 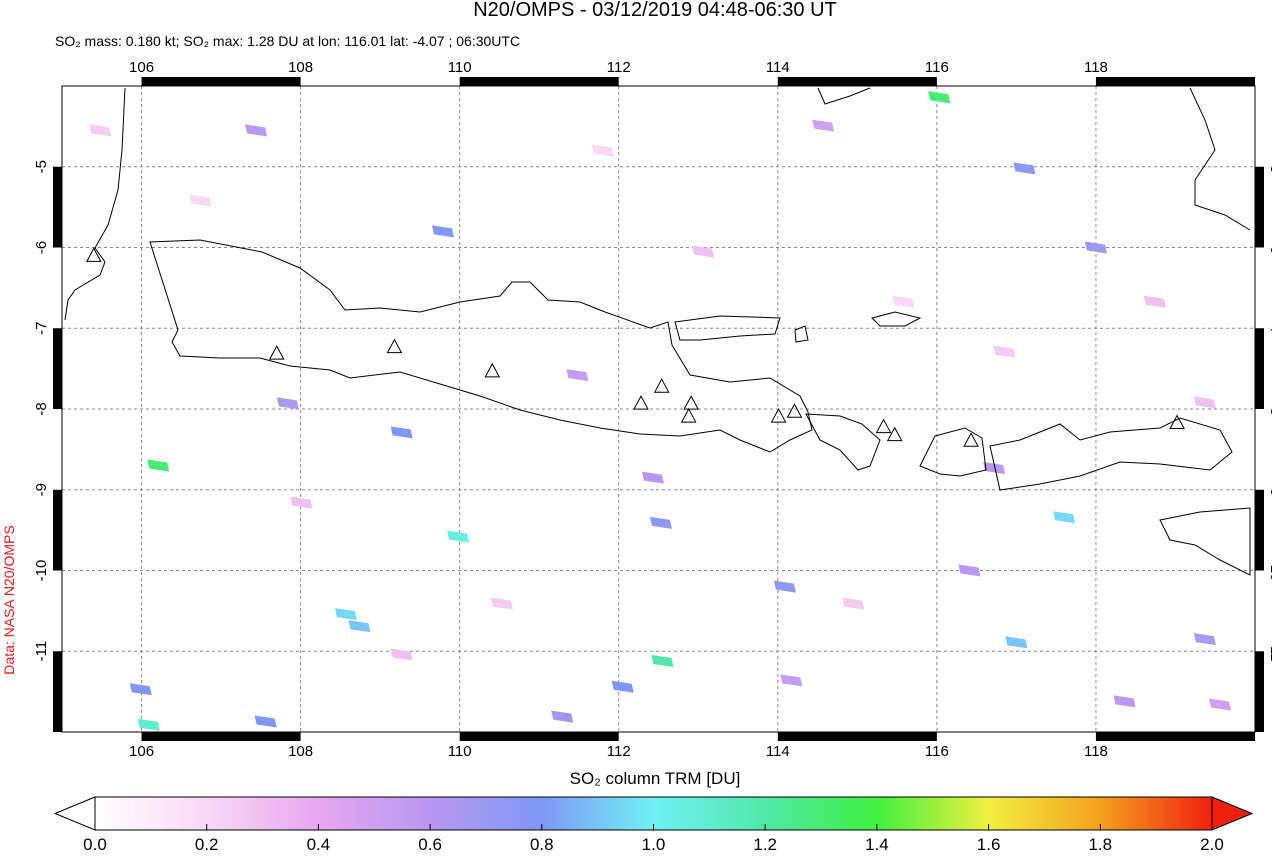 I want to click on colorbar-tick-label: 0.8, so click(x=542, y=844).